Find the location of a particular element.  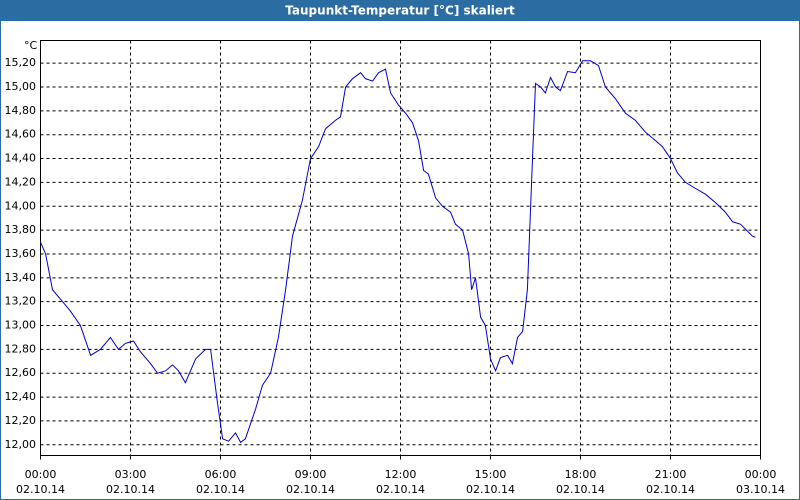

x-tick-label: 06:00 is located at coordinates (221, 474).